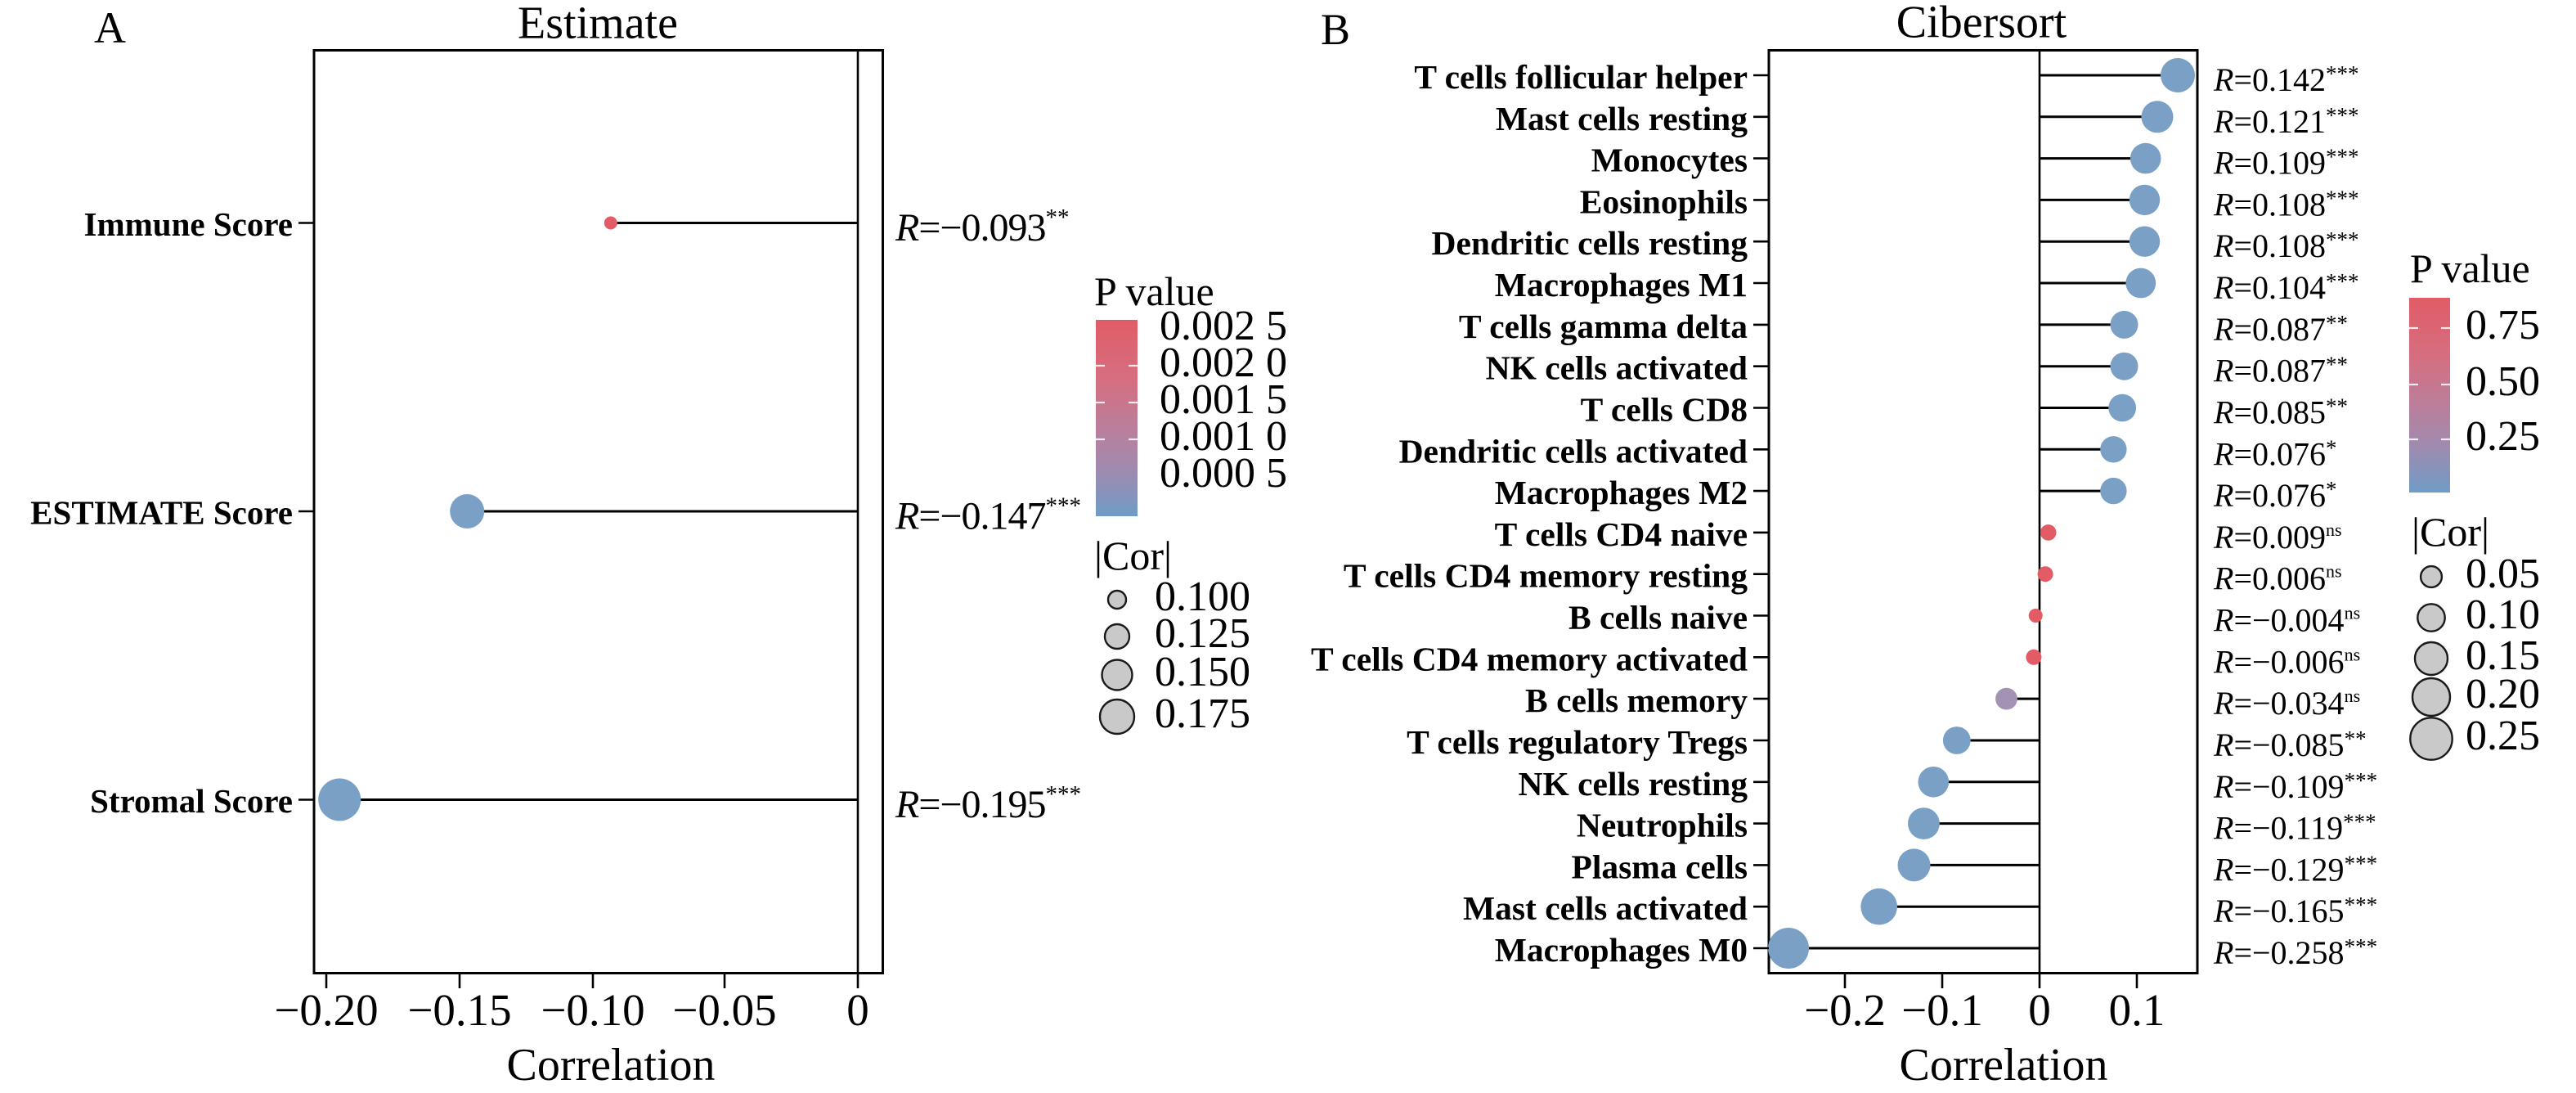 Image resolution: width=2576 pixels, height=1093 pixels. Describe the element at coordinates (2286, 661) in the screenshot. I see `svg-text: R=−0.006ns` at that location.